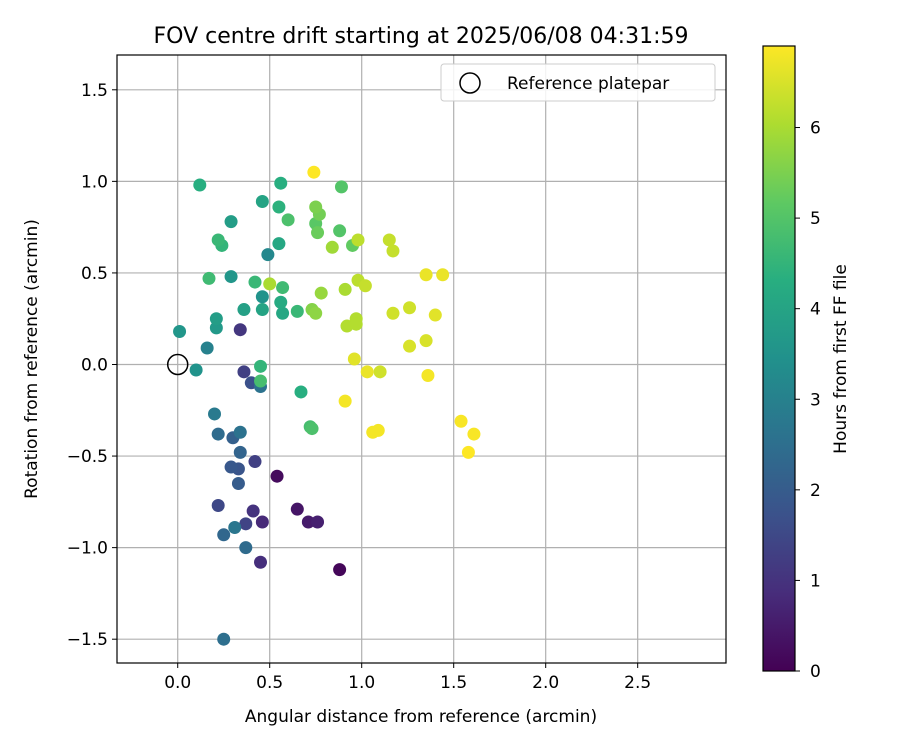 The image size is (900, 750). I want to click on colorbar-ticks: 0 1 2 3 4 5 6, so click(808, 400).